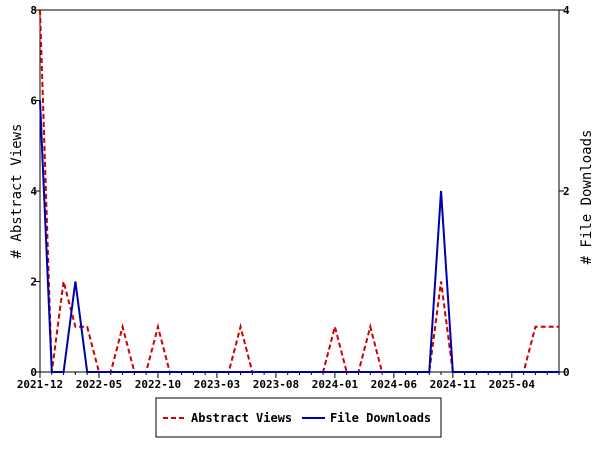  What do you see at coordinates (587, 197) in the screenshot?
I see `y-axis-title-right: # File Downloads` at bounding box center [587, 197].